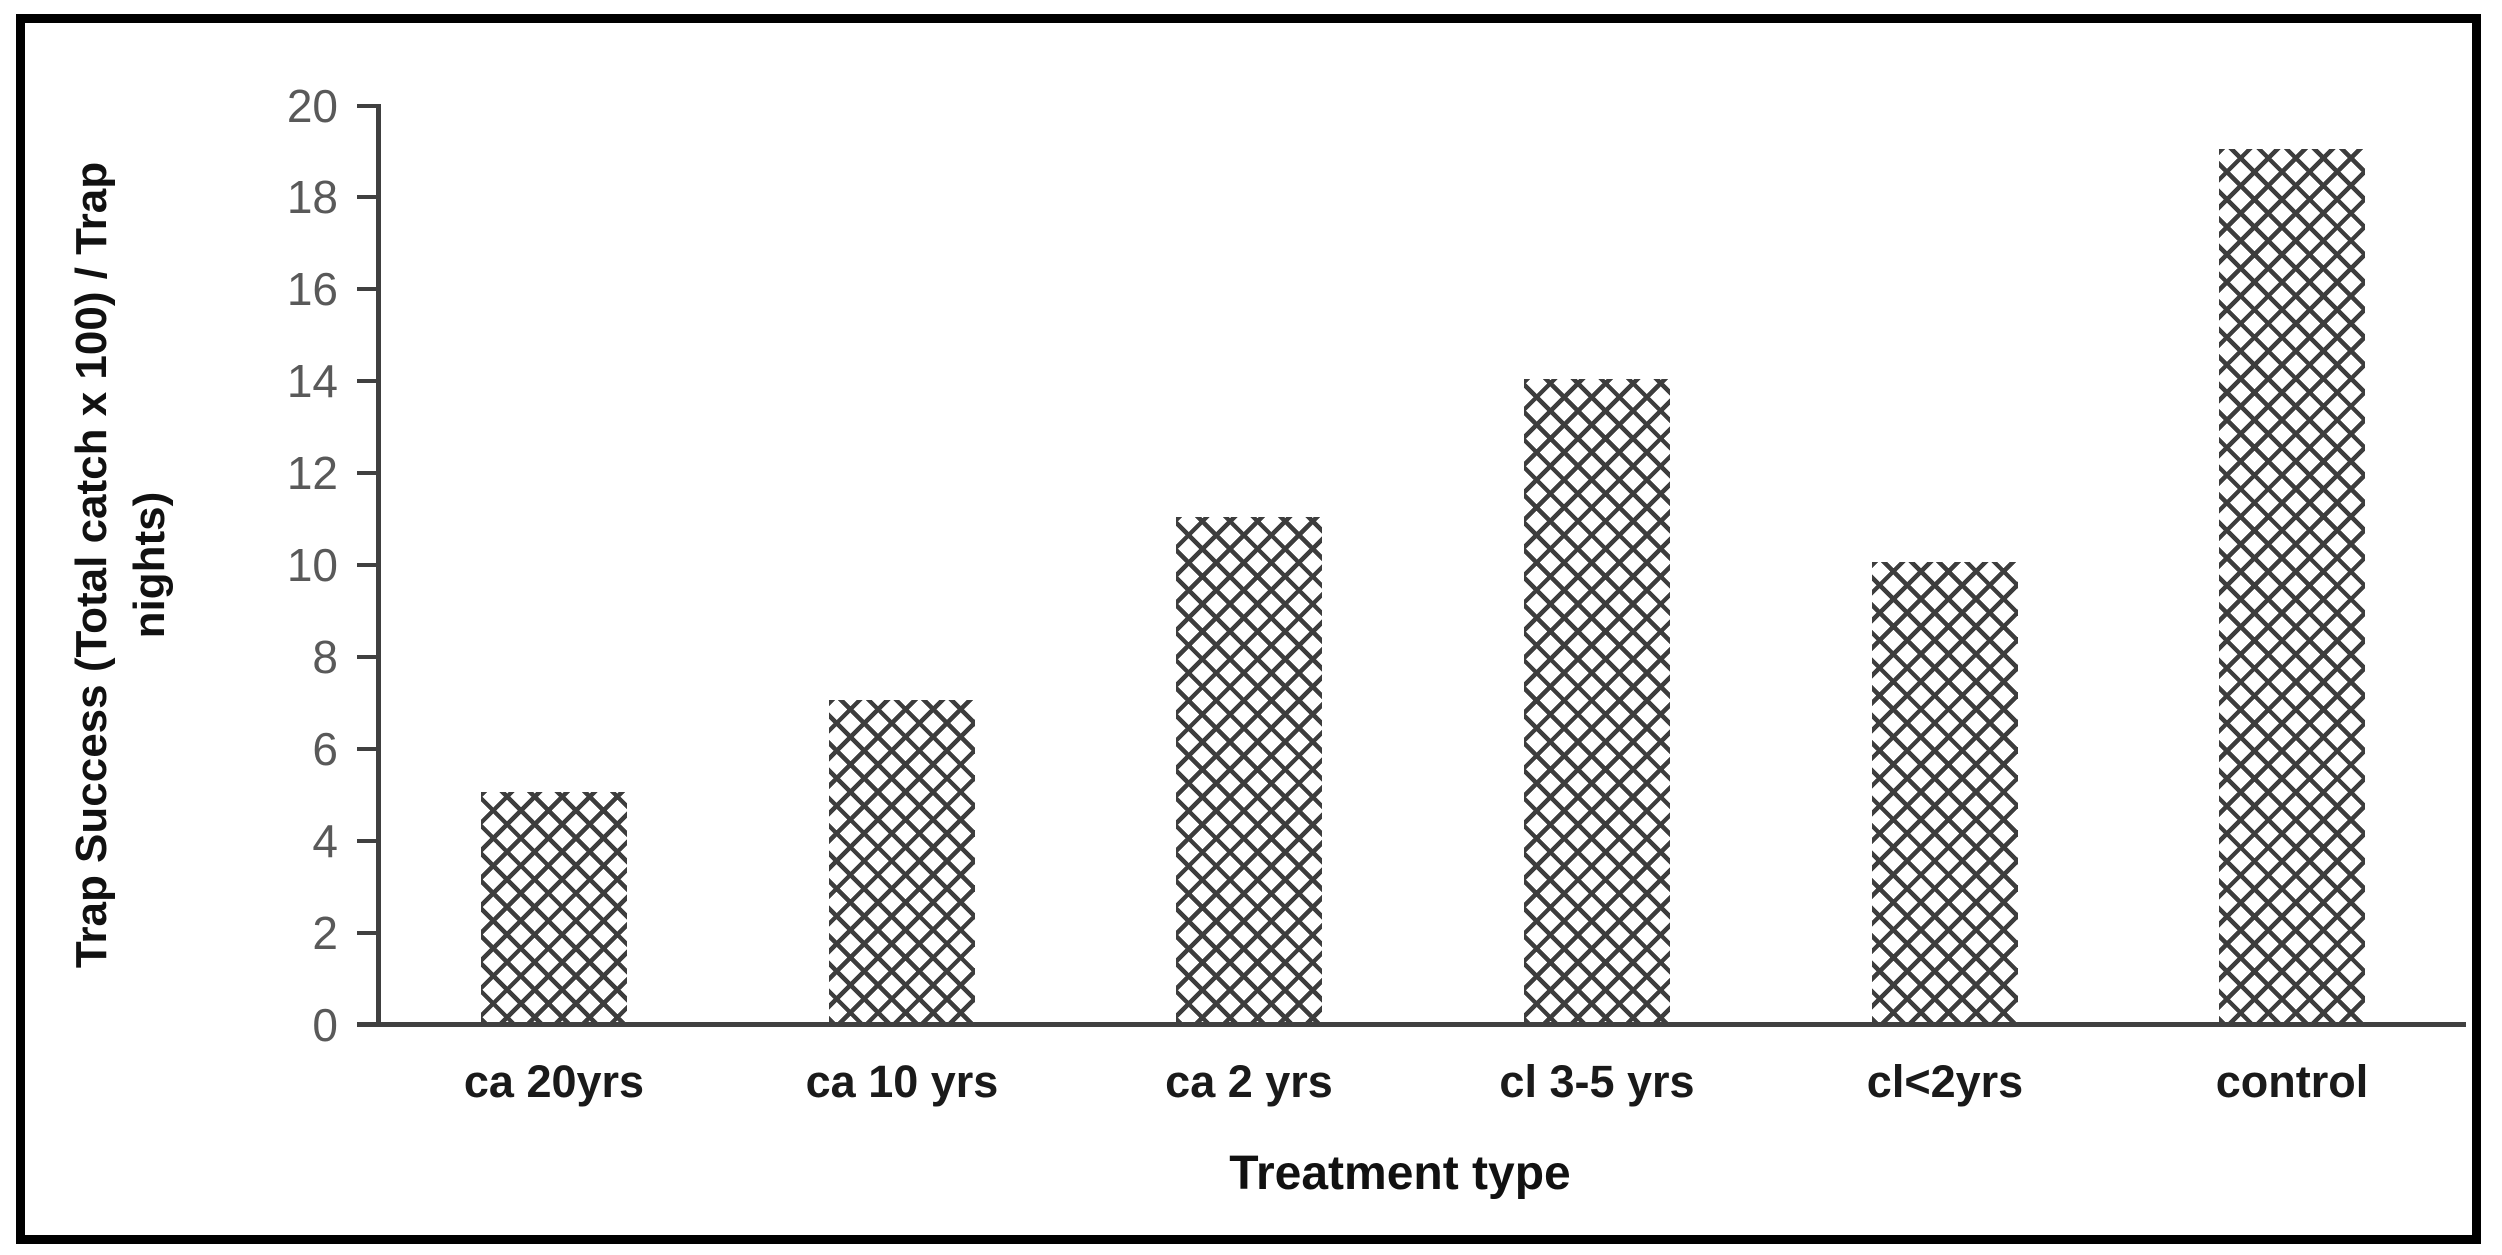  Describe the element at coordinates (1249, 1081) in the screenshot. I see `category-label-ca-2-yrs: ca 2 yrs` at that location.